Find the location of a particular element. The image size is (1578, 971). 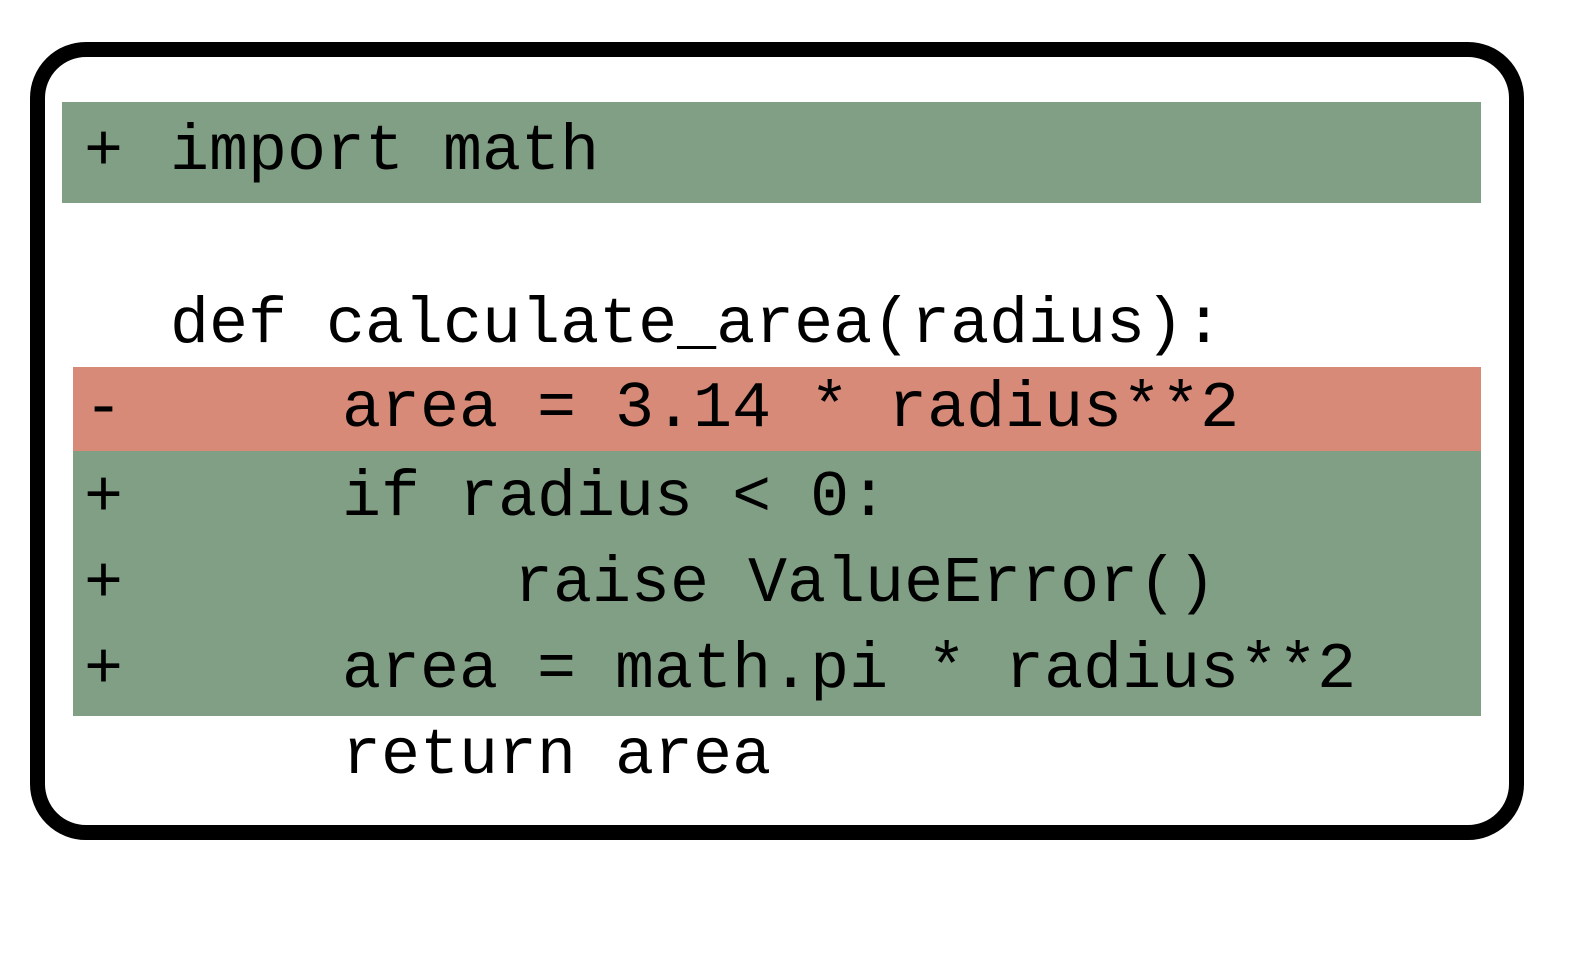

code-text: area = math.pi * radius**2 is located at coordinates (849, 670).